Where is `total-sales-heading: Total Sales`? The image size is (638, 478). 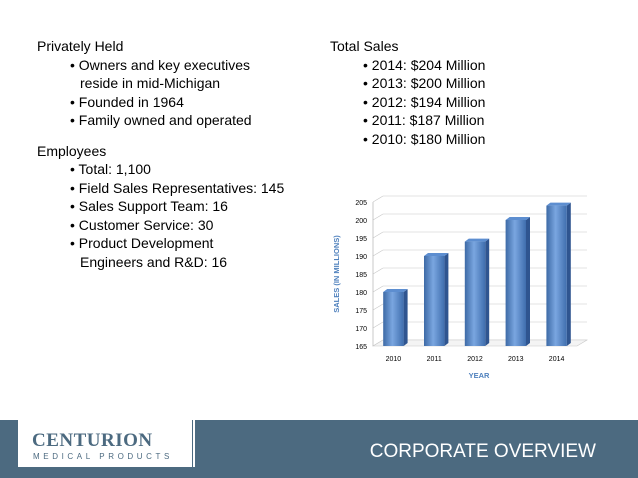 total-sales-heading: Total Sales is located at coordinates (364, 46).